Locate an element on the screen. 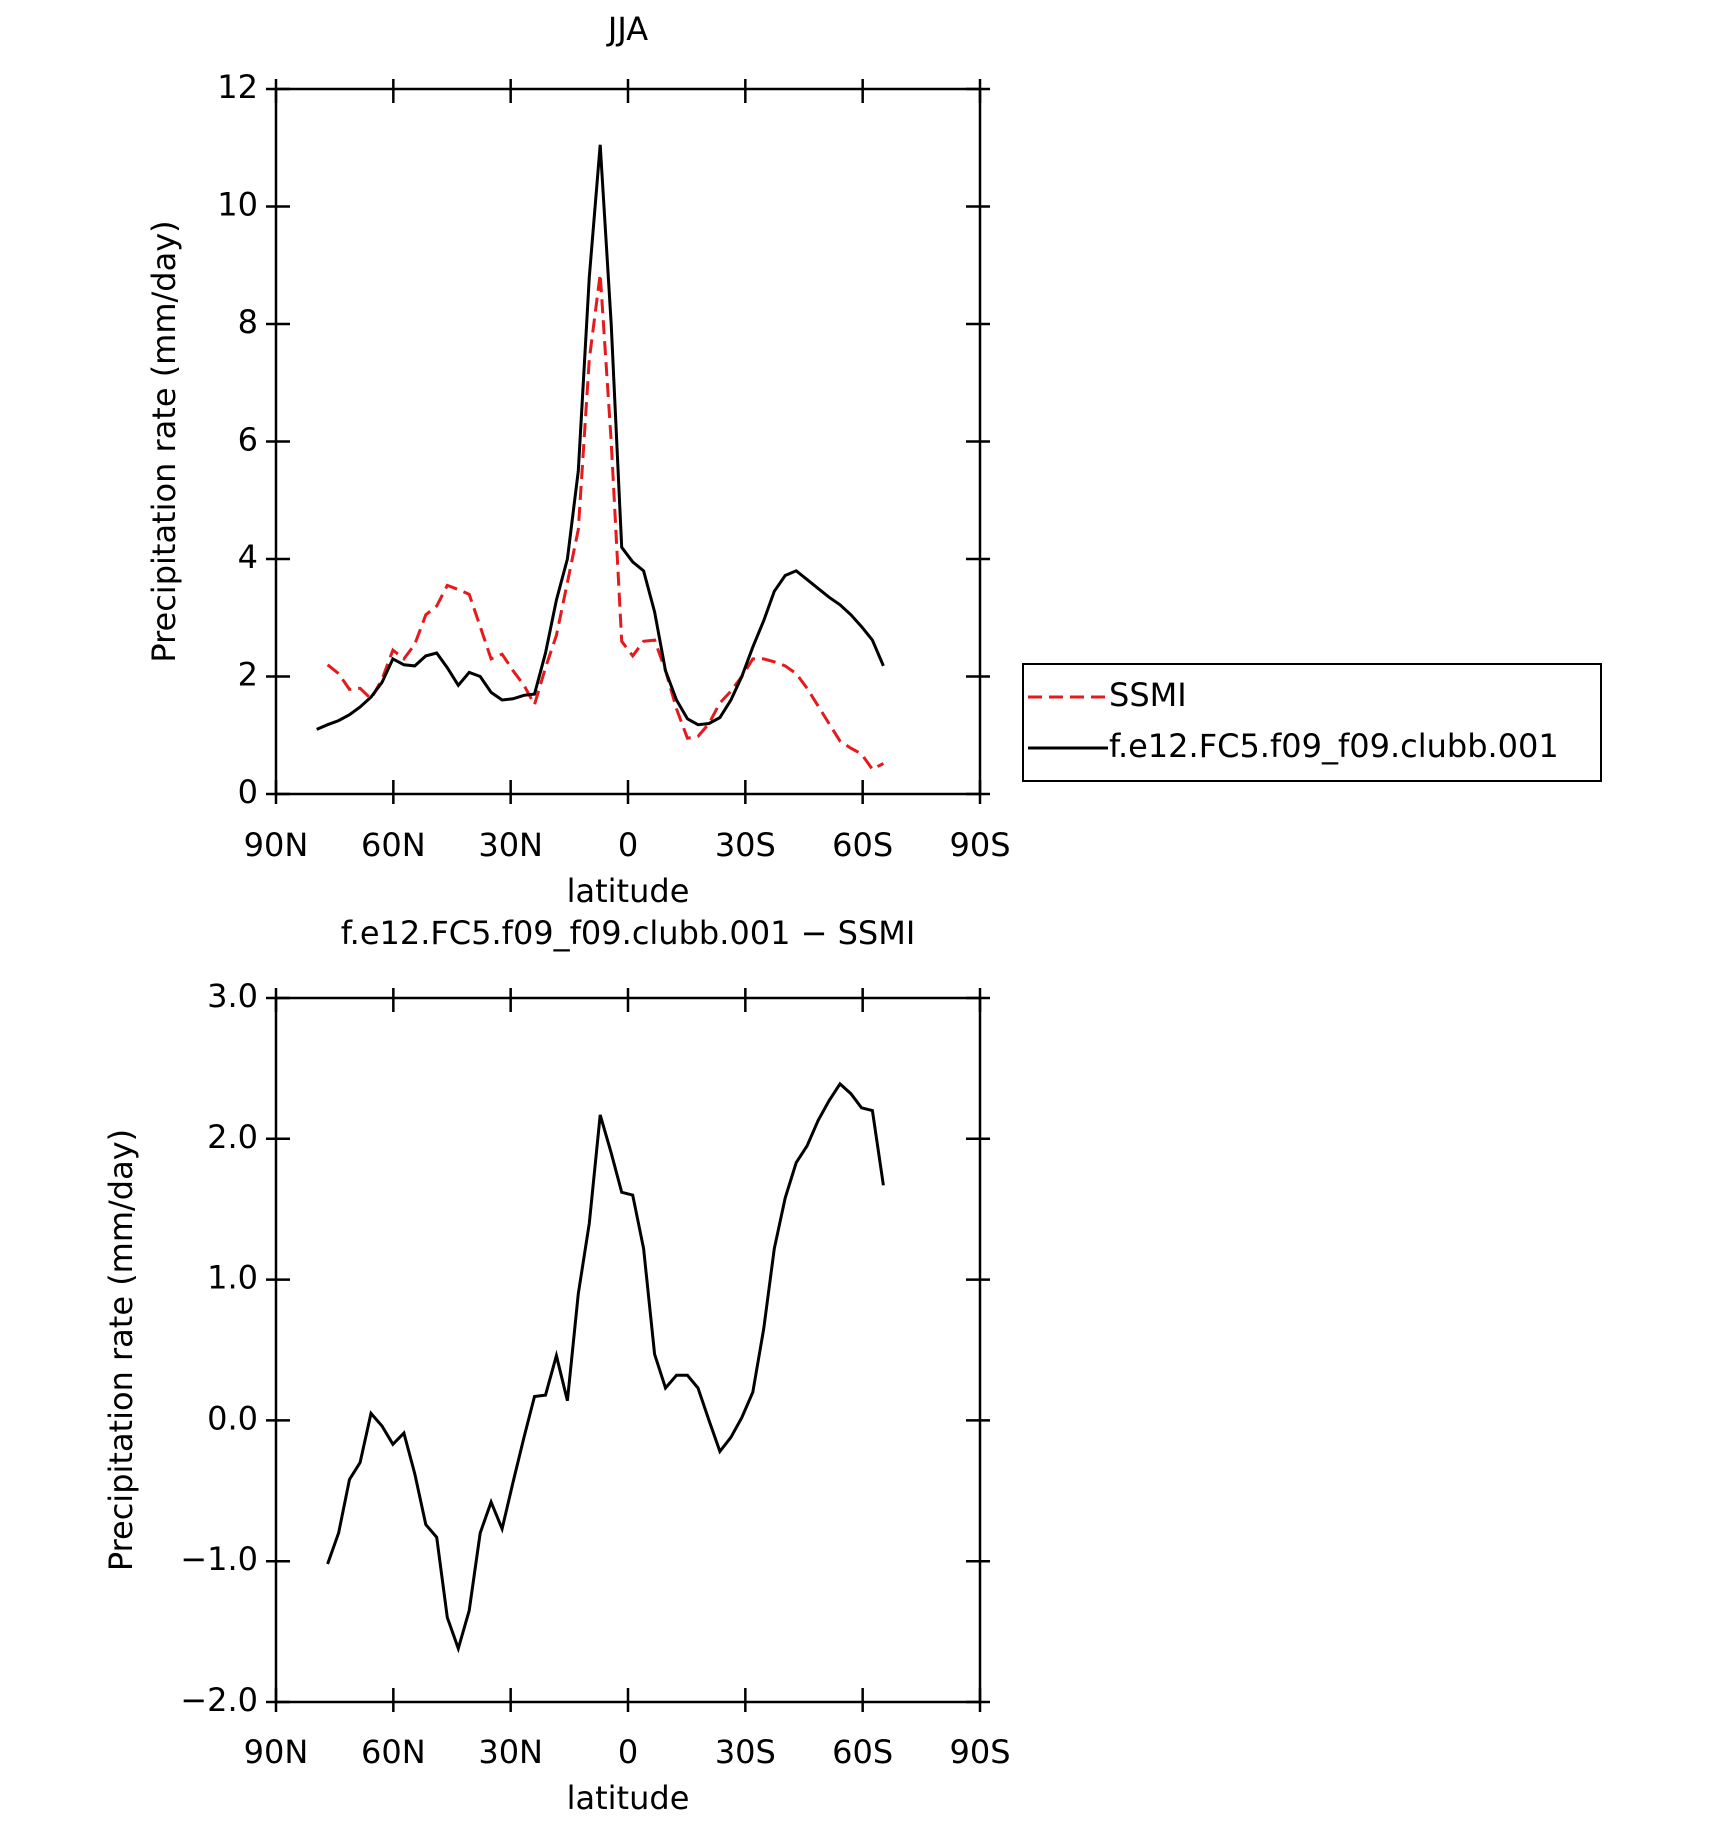 The width and height of the screenshot is (1710, 1822). y-tick-label: 4 is located at coordinates (248, 557).